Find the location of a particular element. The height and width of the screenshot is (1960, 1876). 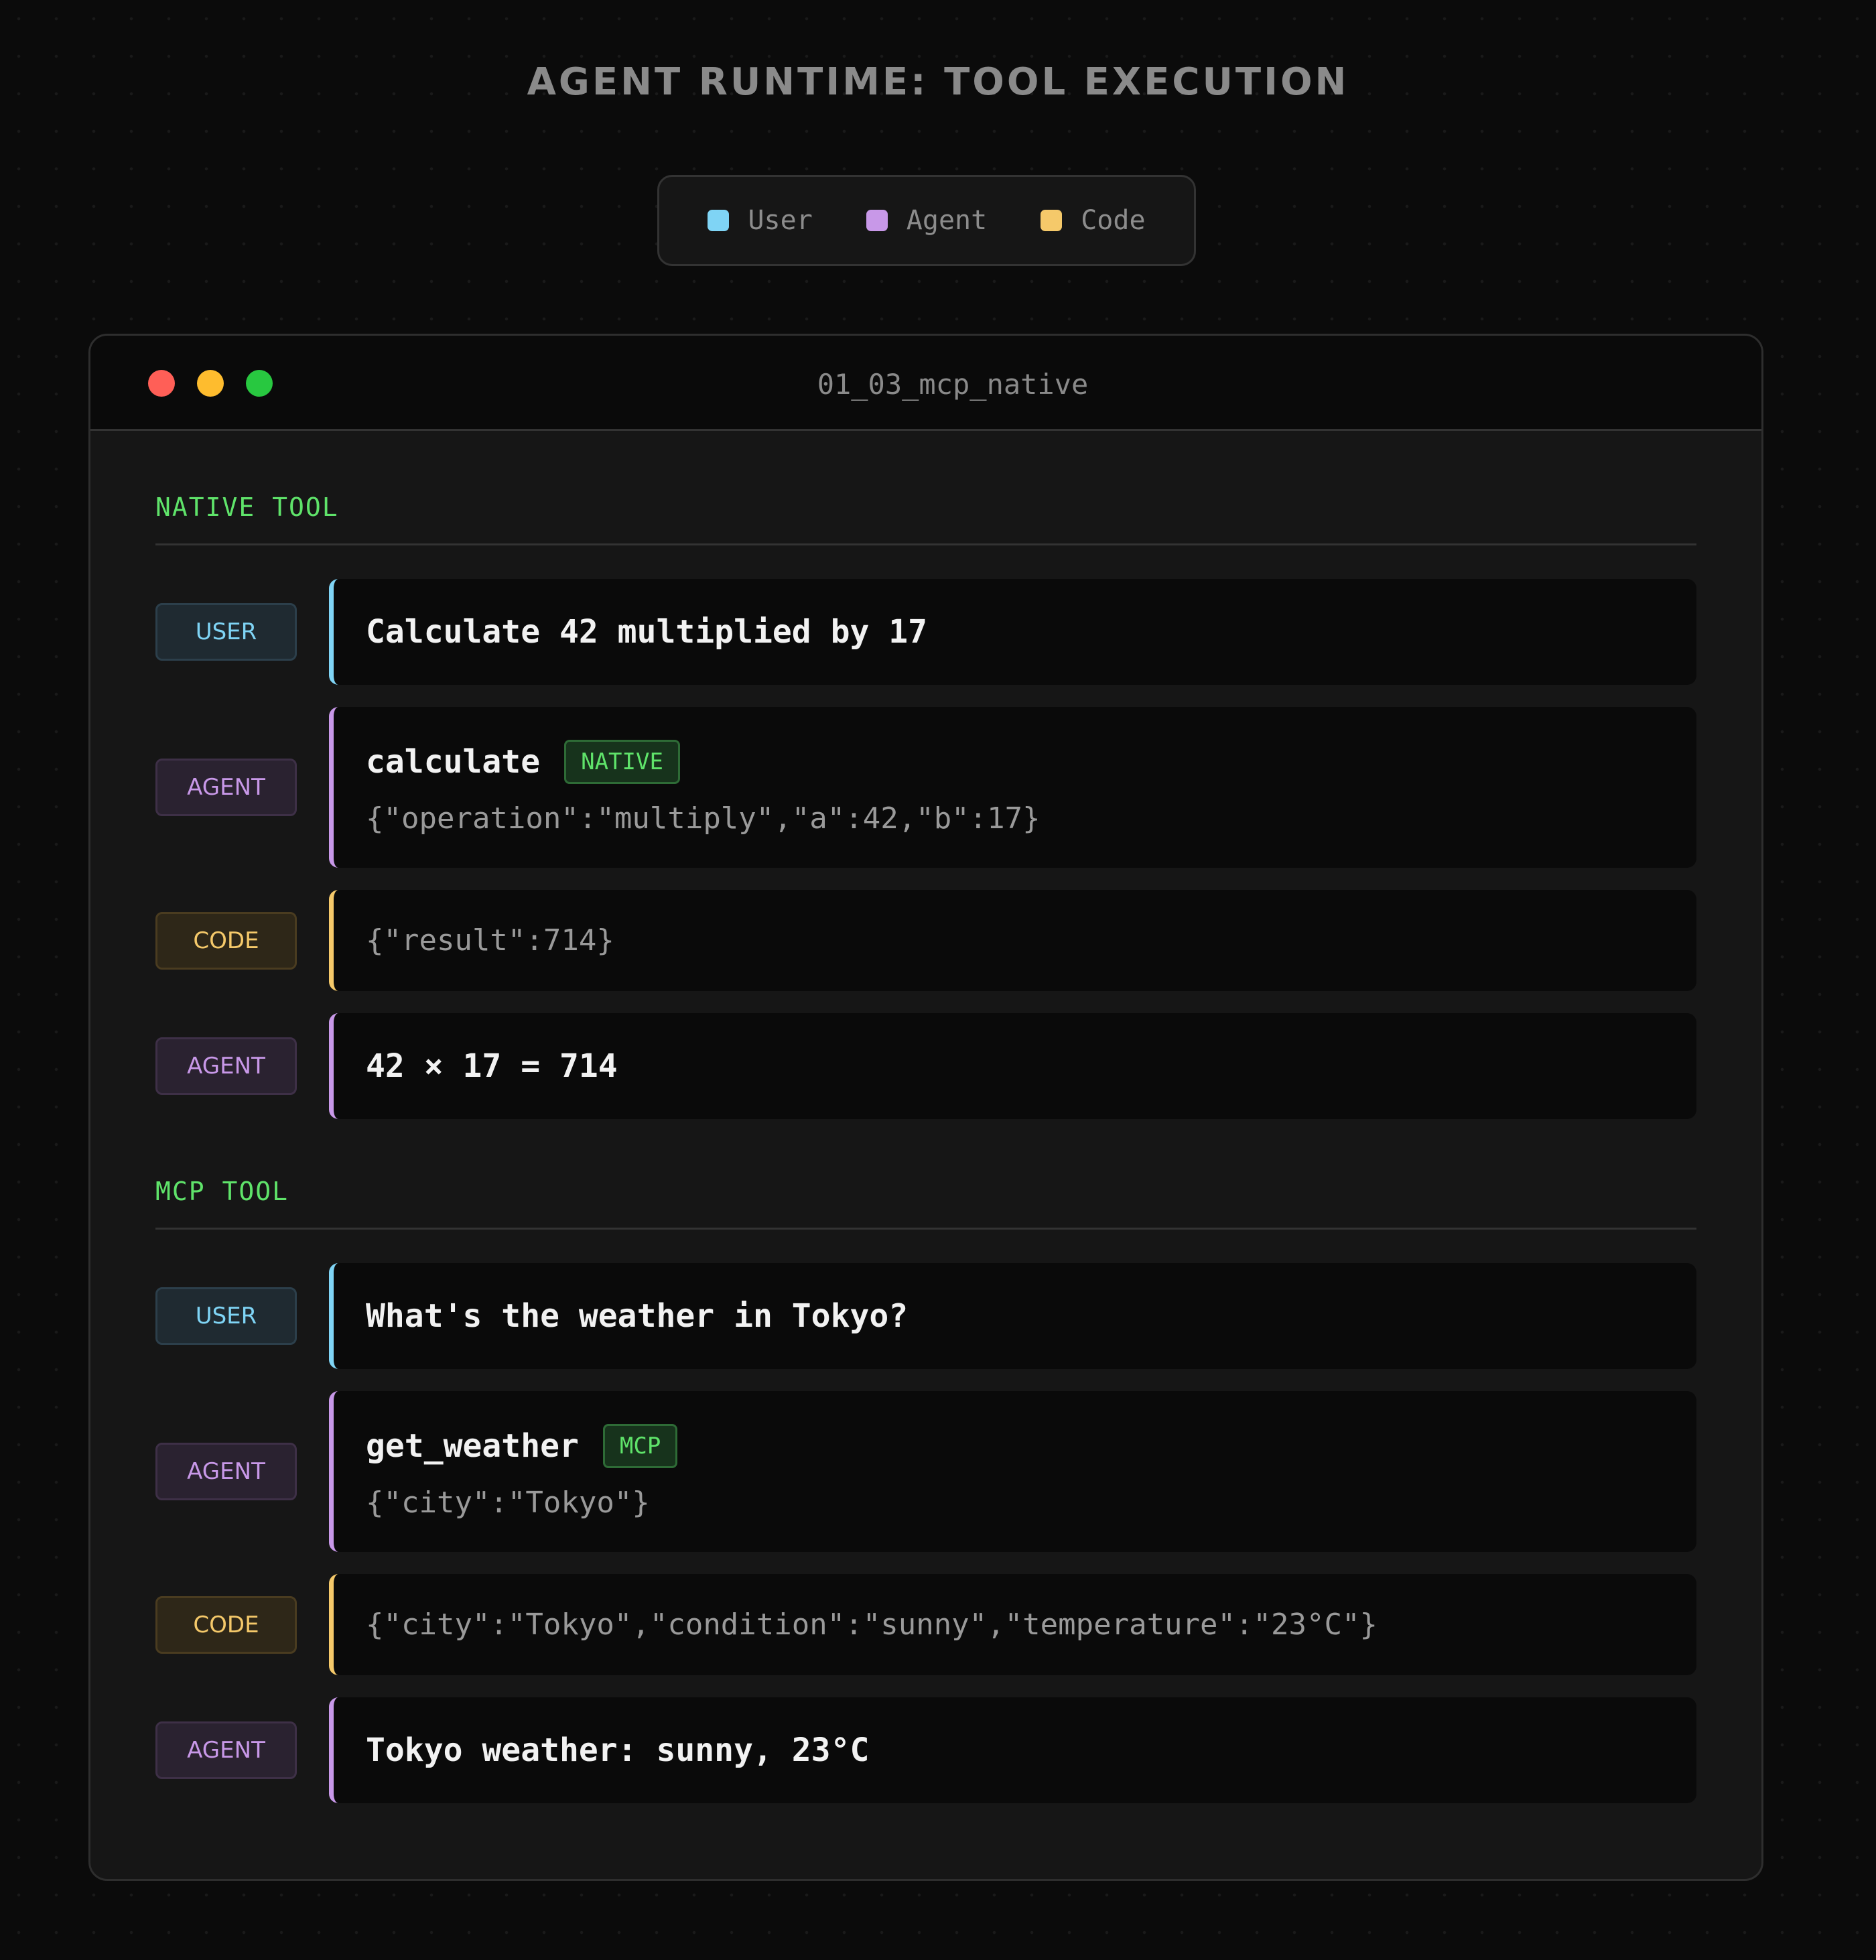

tool-name: get_weather is located at coordinates (473, 1446).